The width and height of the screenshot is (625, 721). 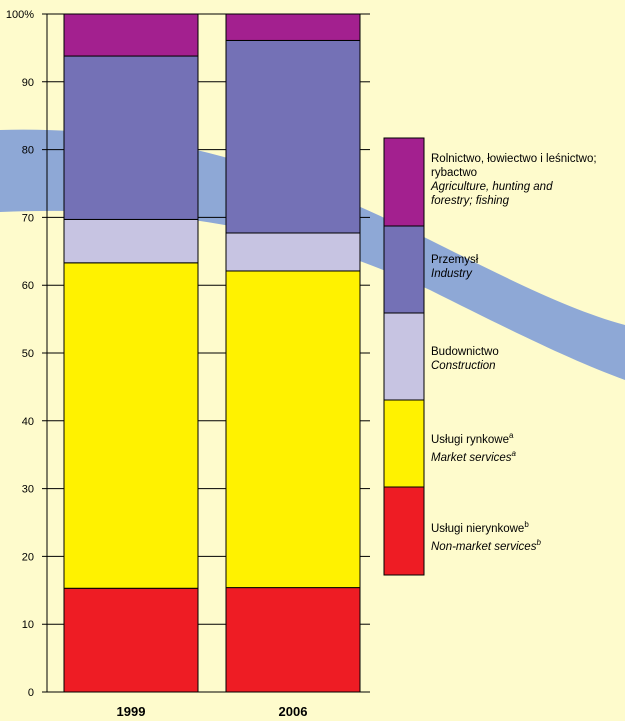 I want to click on y-tick-label-70: 70, so click(x=28, y=218).